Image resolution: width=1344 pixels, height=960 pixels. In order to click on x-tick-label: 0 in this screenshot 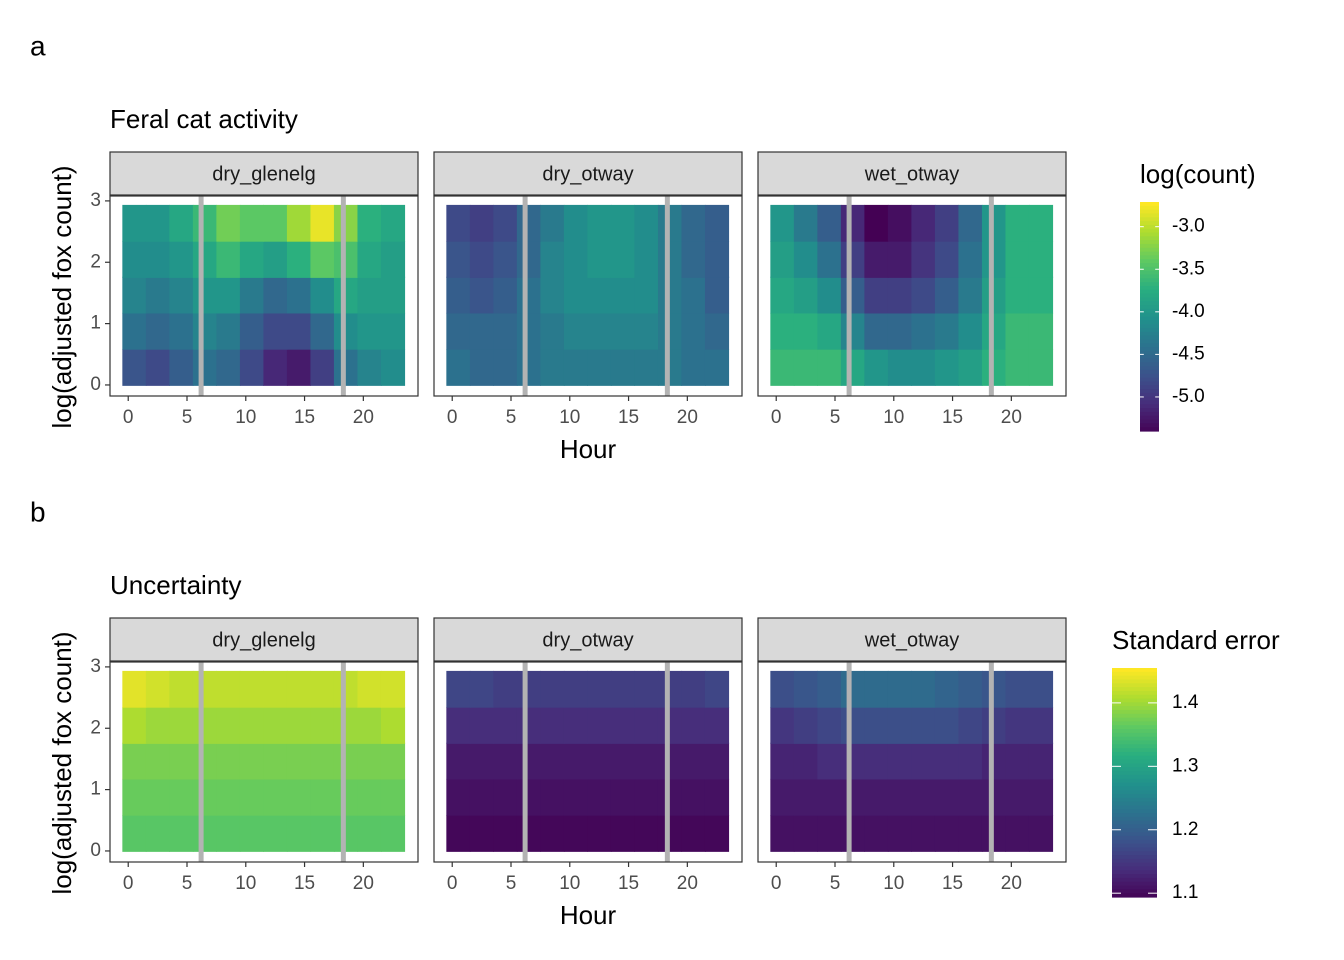, I will do `click(452, 883)`.